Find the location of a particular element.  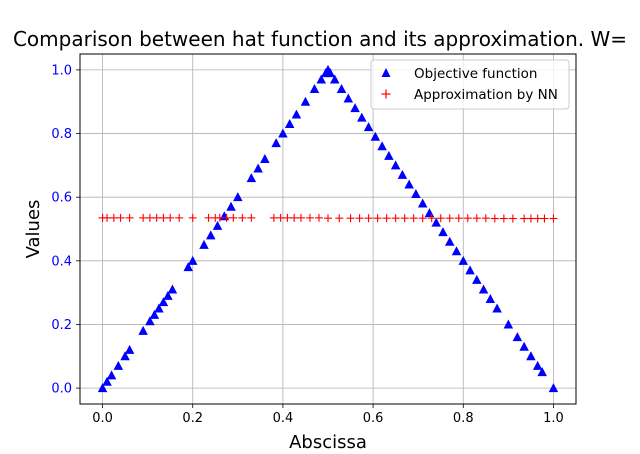

legend-label-objective: Objective function is located at coordinates (475, 74).